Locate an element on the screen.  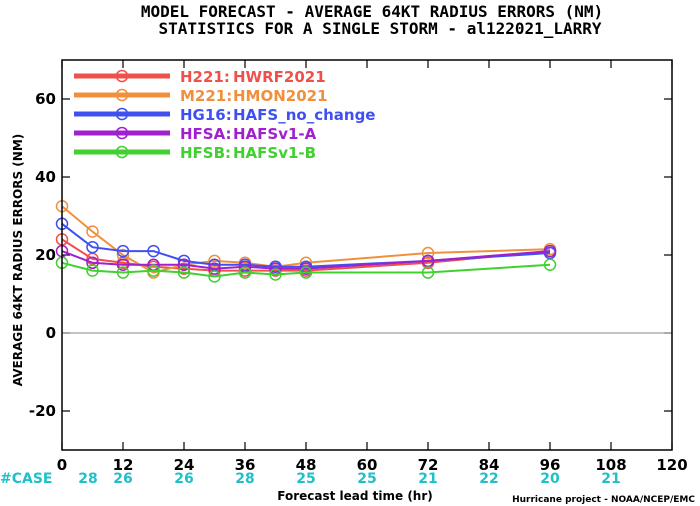
legend-code: HG16: is located at coordinates (206, 115).